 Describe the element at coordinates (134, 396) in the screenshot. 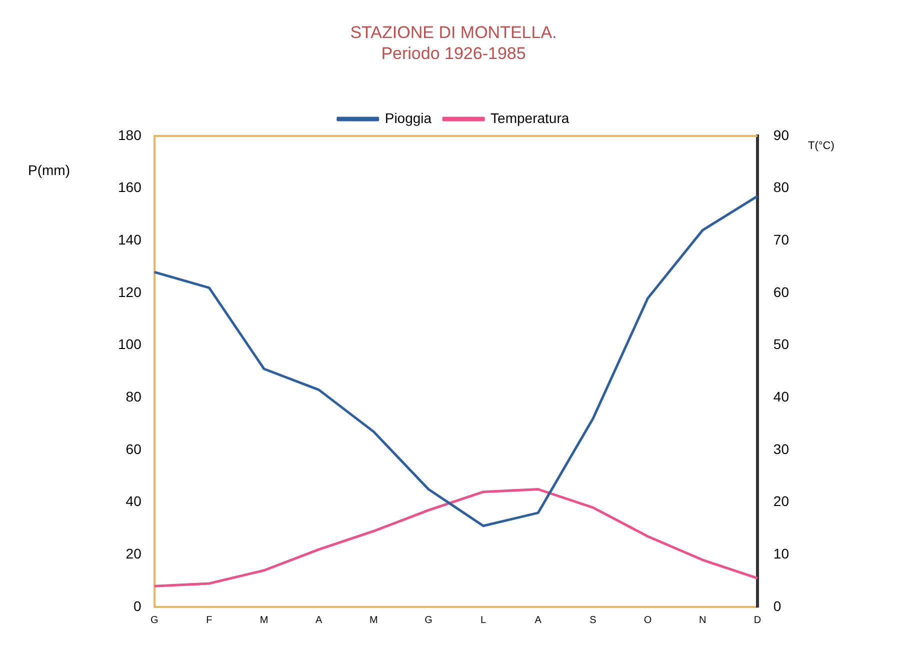

I see `y-tick-label: 80` at that location.